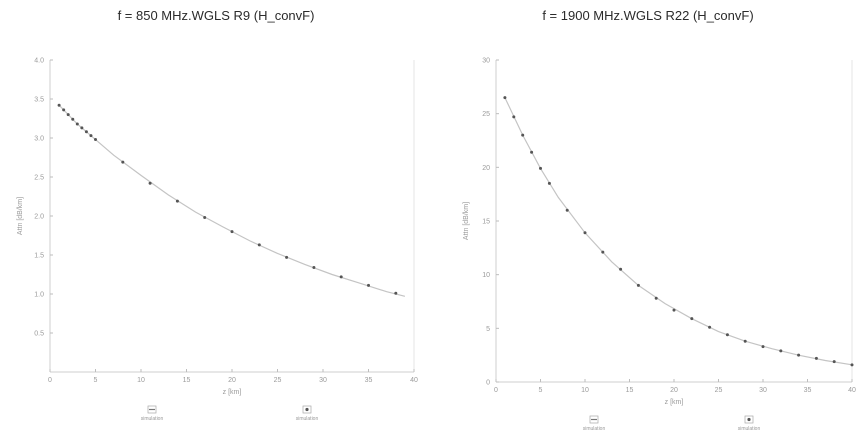 This screenshot has height=432, width=864. What do you see at coordinates (39, 217) in the screenshot?
I see `y-tick-label: 2.0` at bounding box center [39, 217].